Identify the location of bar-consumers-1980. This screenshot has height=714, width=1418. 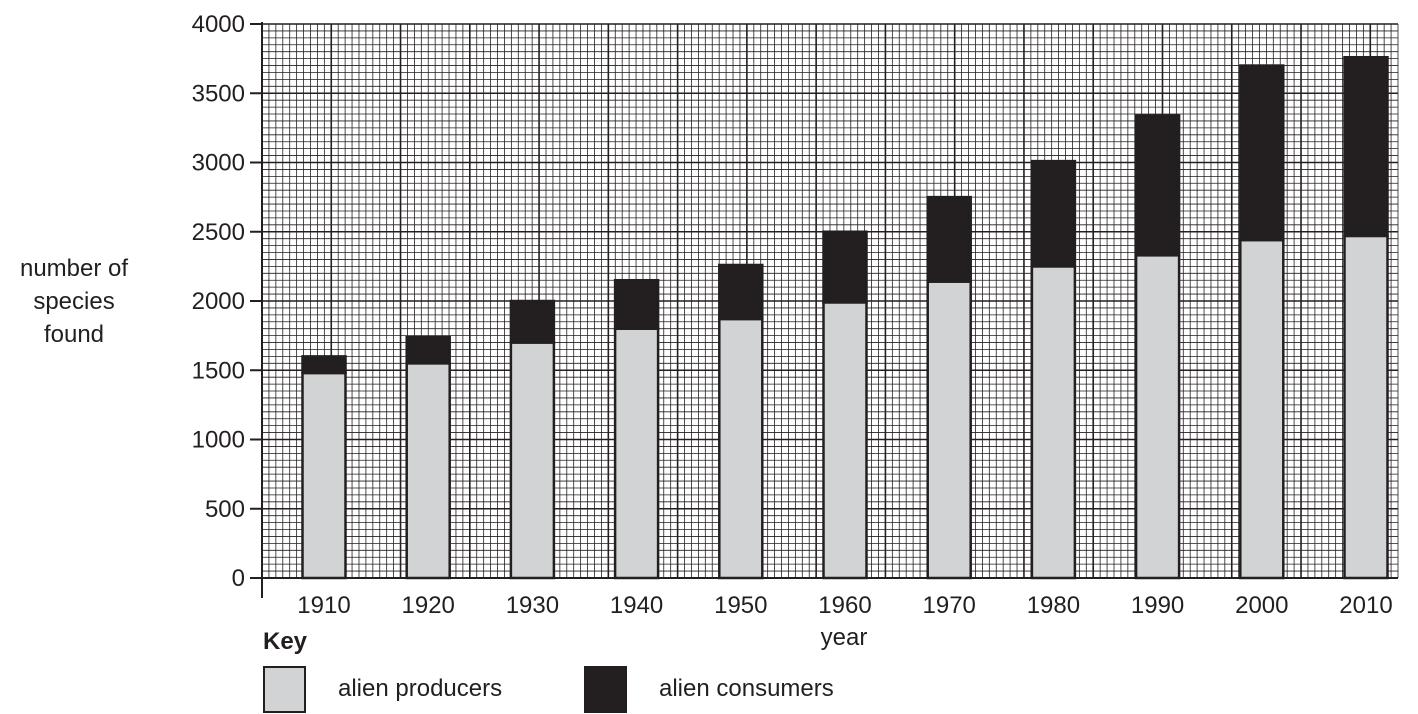
(1053, 213).